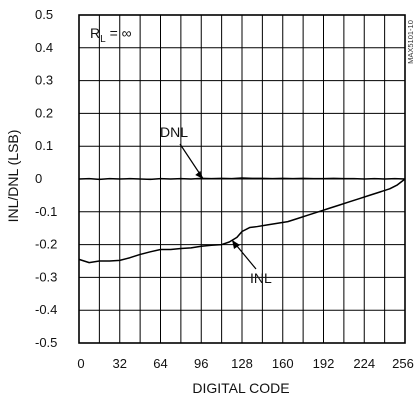 This screenshot has width=420, height=402. What do you see at coordinates (403, 363) in the screenshot?
I see `x-tick-label: 256` at bounding box center [403, 363].